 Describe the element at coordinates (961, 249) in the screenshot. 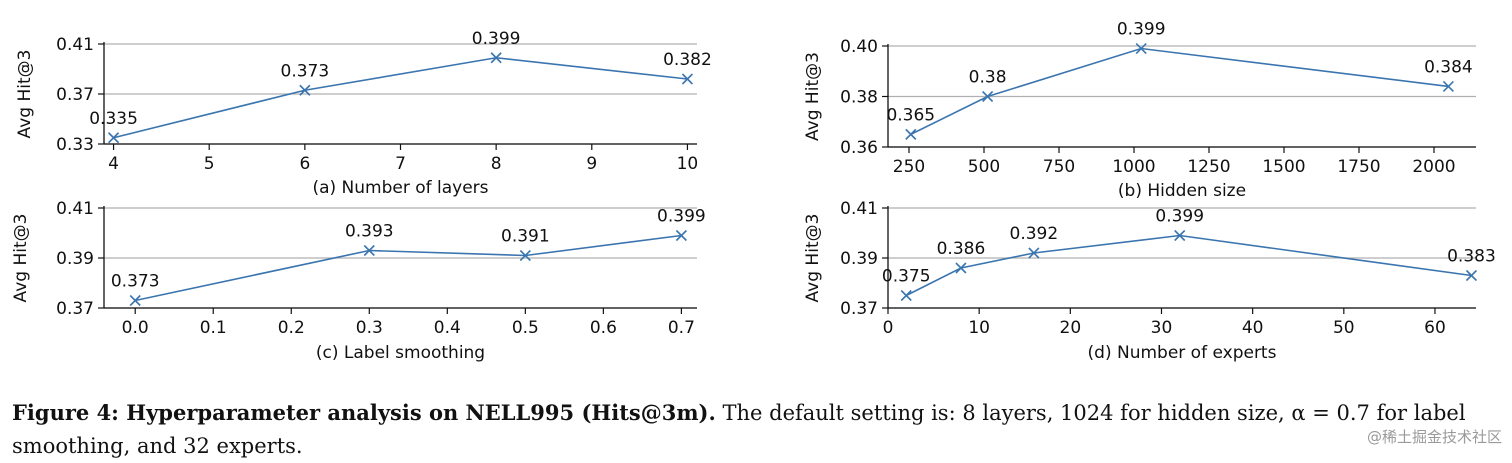

I see `data-label: 0.386` at that location.